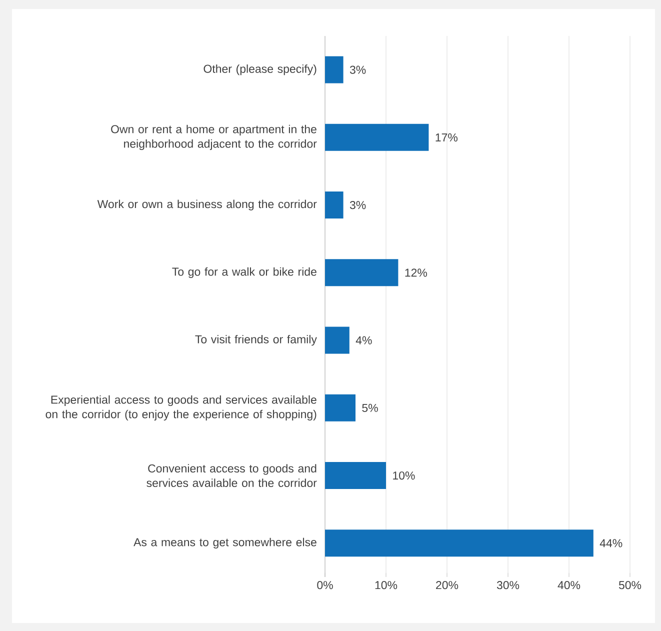 The width and height of the screenshot is (661, 631). Describe the element at coordinates (404, 475) in the screenshot. I see `data-label: 10%` at that location.